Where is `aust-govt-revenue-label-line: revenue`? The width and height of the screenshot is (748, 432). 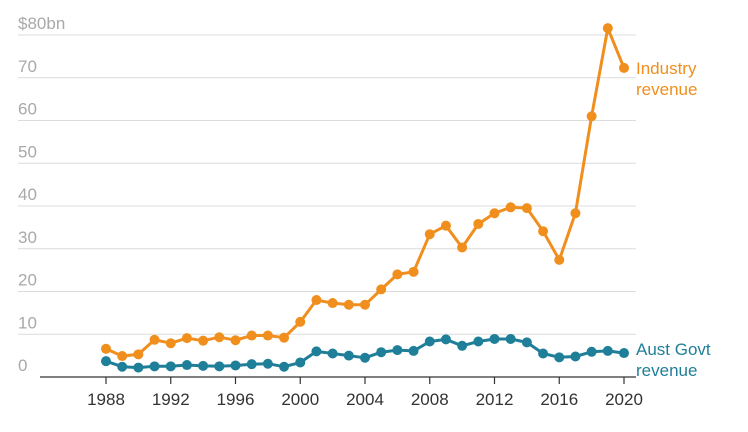
aust-govt-revenue-label-line: revenue is located at coordinates (666, 370).